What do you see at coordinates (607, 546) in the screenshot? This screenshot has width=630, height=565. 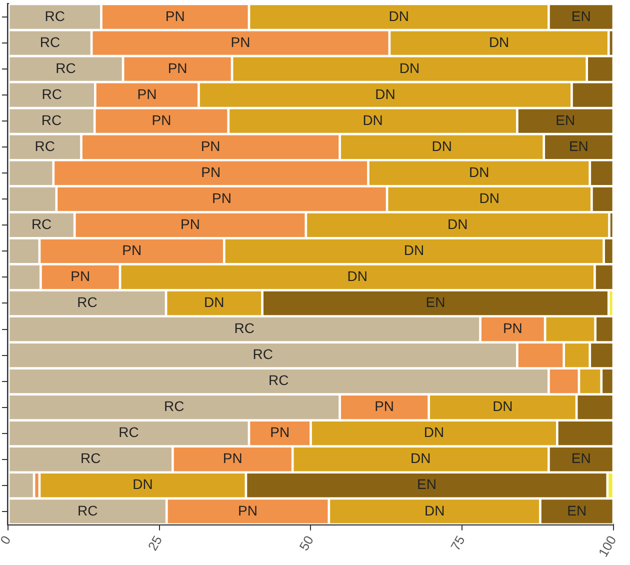 I see `x-tick-label: 100` at bounding box center [607, 546].